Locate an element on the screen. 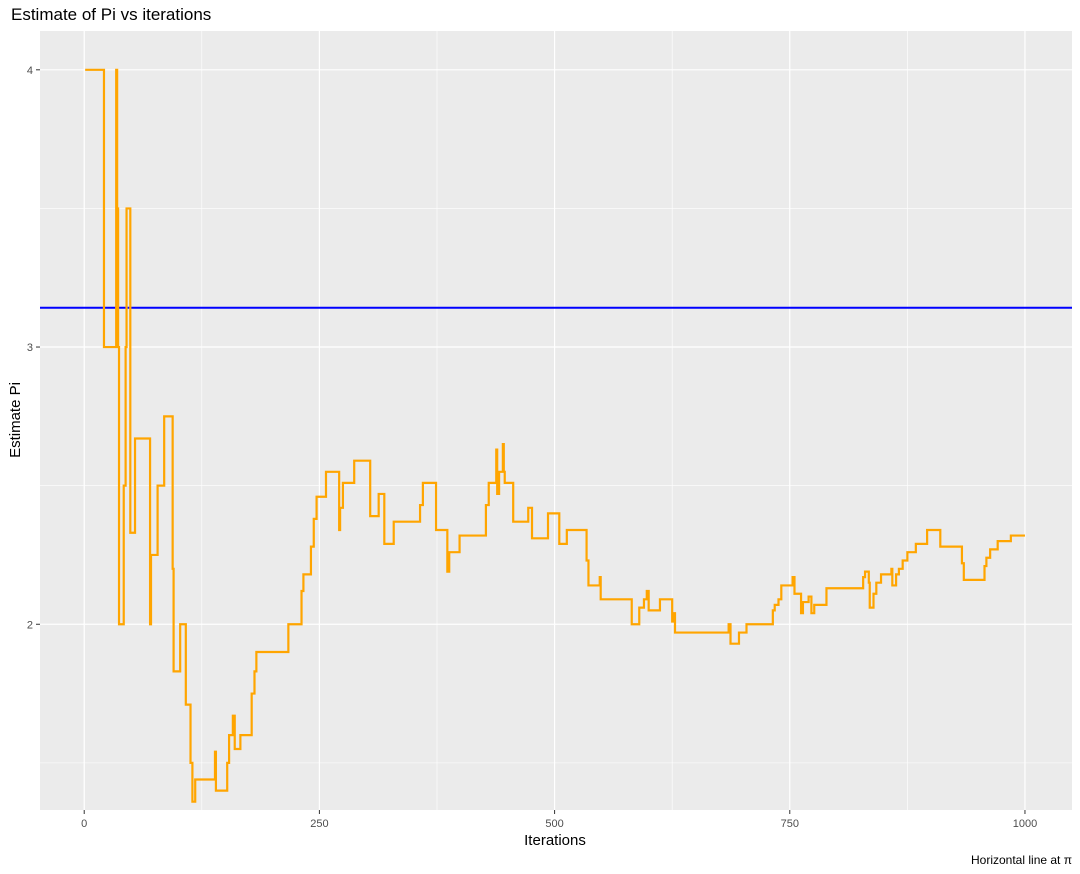 Image resolution: width=1080 pixels, height=874 pixels. x-tick-label: 1000 is located at coordinates (1025, 824).